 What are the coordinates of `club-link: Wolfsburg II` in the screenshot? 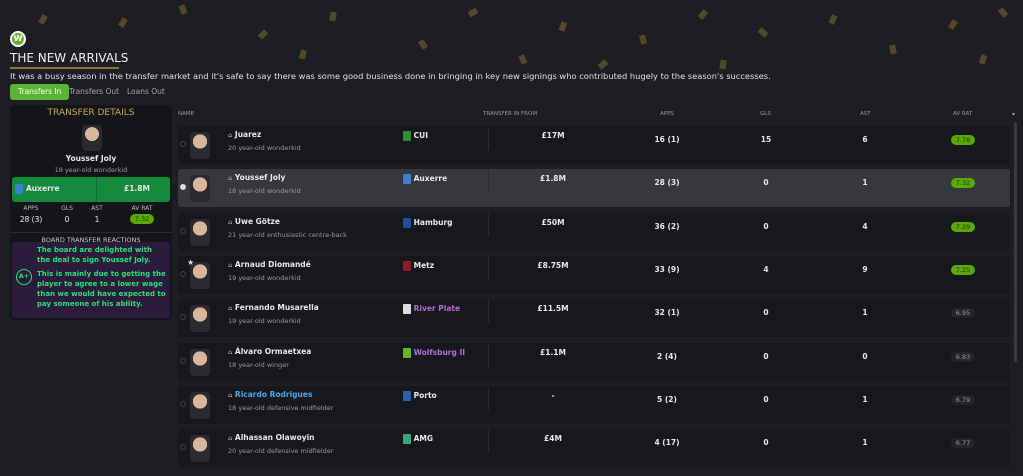 It's located at (434, 352).